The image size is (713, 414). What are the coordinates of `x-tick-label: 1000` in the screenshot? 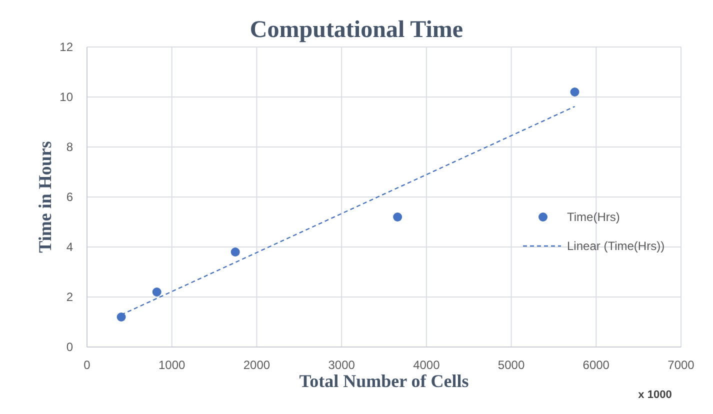 It's located at (172, 365).